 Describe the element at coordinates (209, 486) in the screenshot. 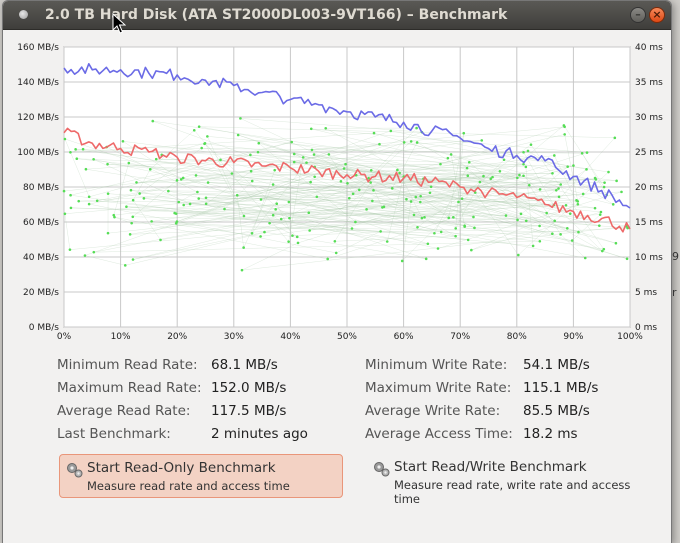

I see `button-subtitle: Measure read rate and access time` at that location.